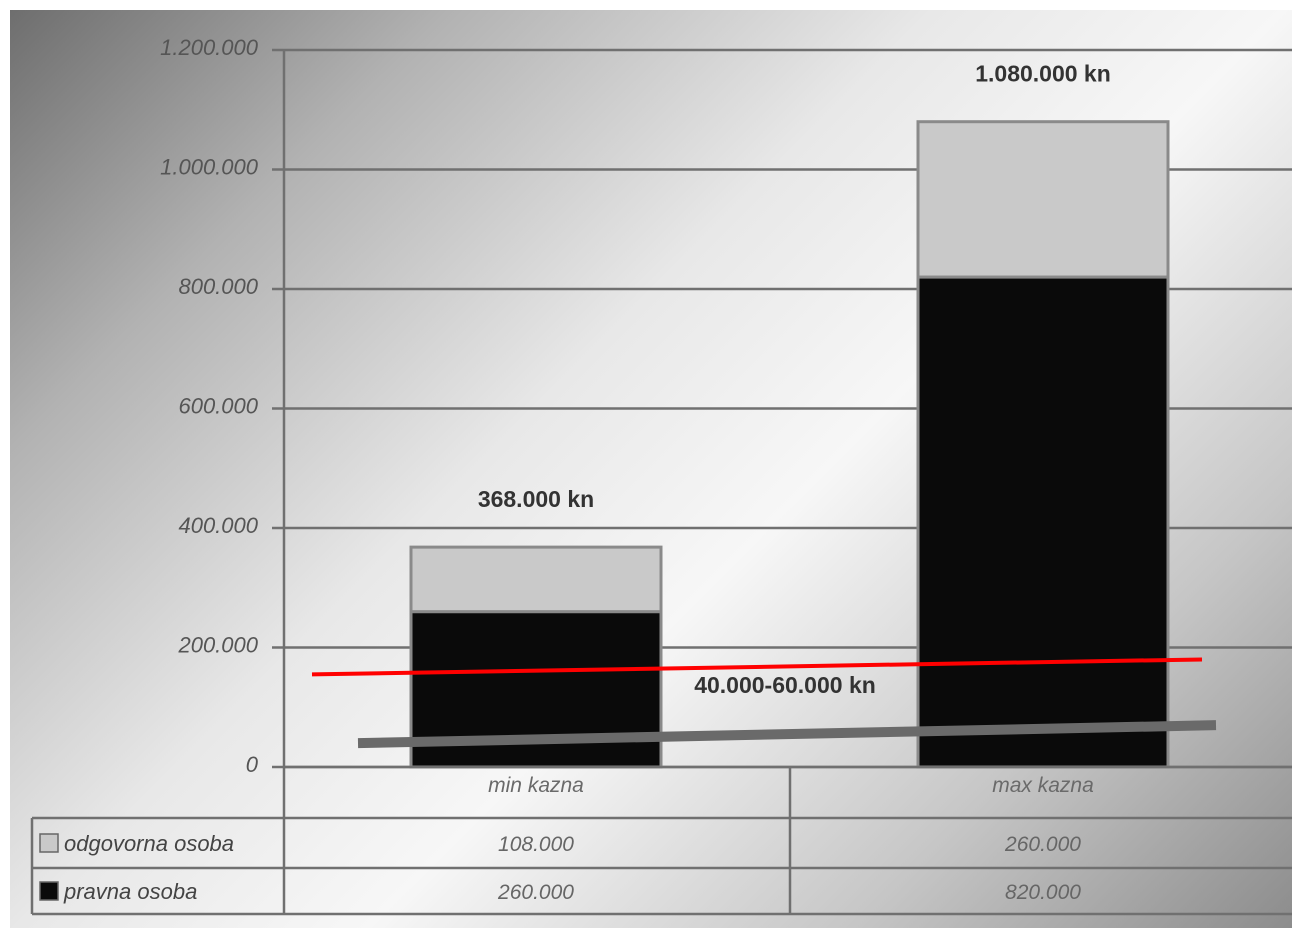  What do you see at coordinates (252, 764) in the screenshot?
I see `y-tick-label: 0` at bounding box center [252, 764].